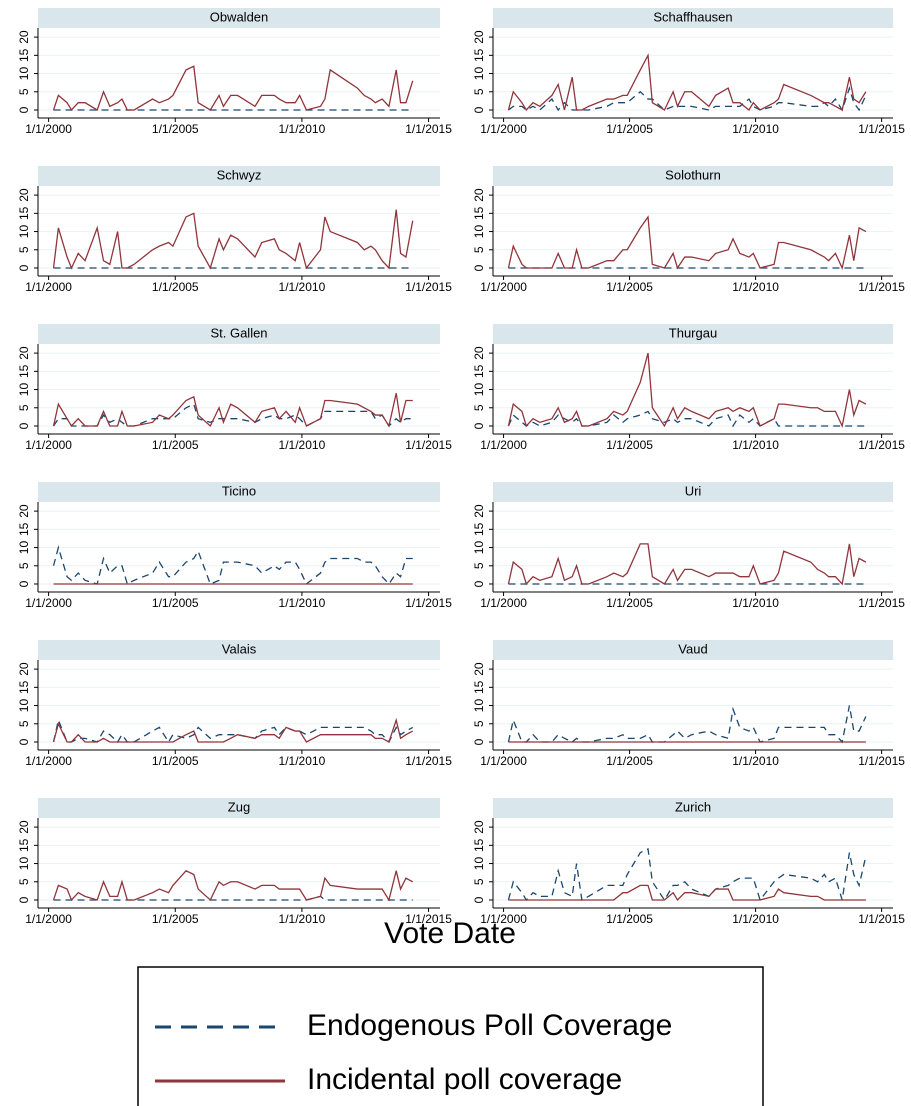  What do you see at coordinates (239, 490) in the screenshot?
I see `panel-title: Ticino` at bounding box center [239, 490].